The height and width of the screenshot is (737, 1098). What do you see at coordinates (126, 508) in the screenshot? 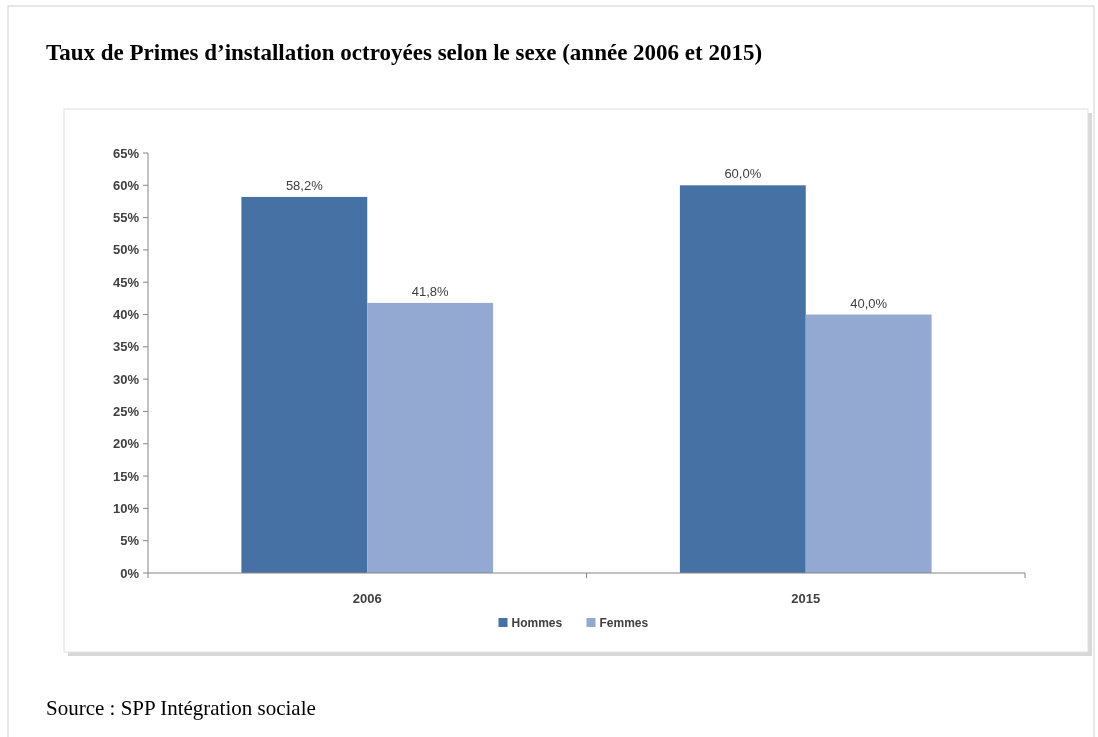
I see `y-tick-label: 10%` at bounding box center [126, 508].